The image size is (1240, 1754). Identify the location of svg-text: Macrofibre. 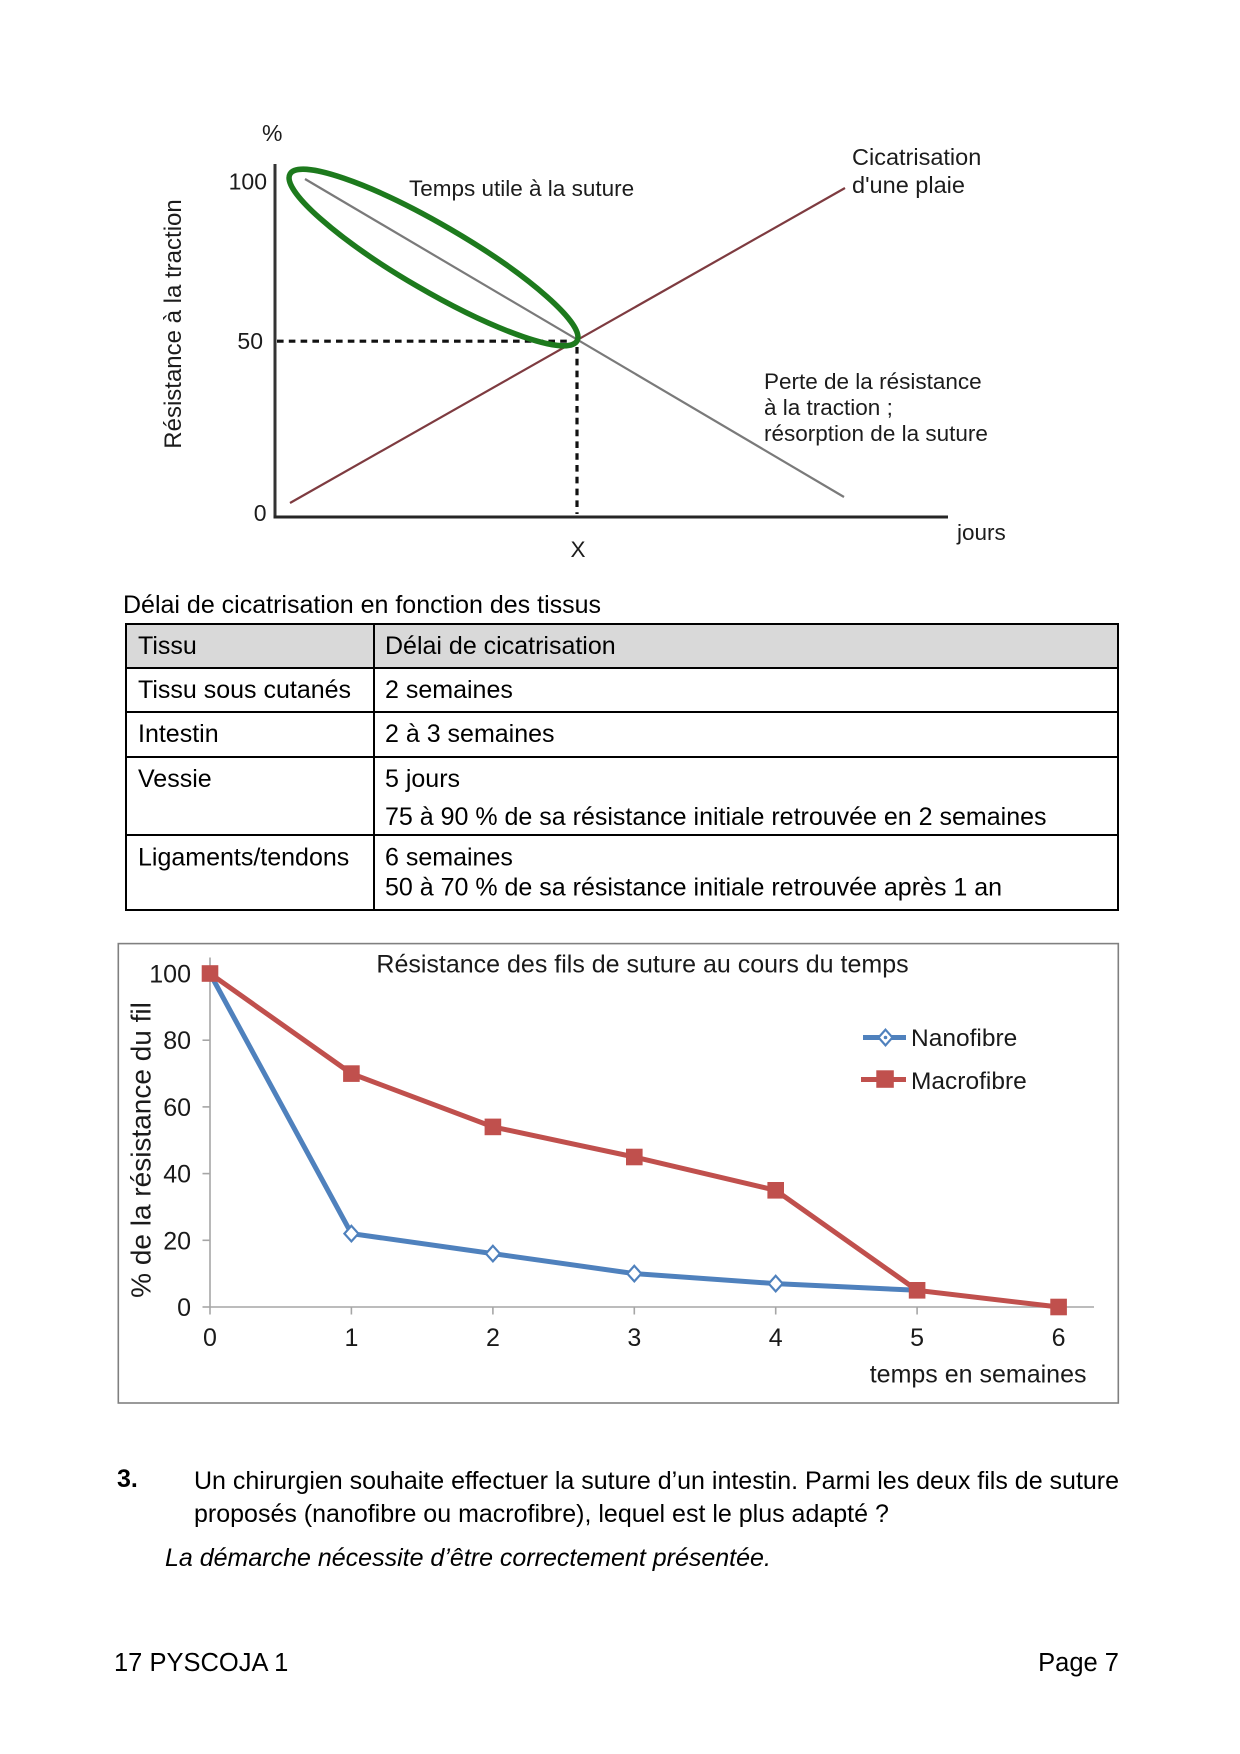
(969, 1081).